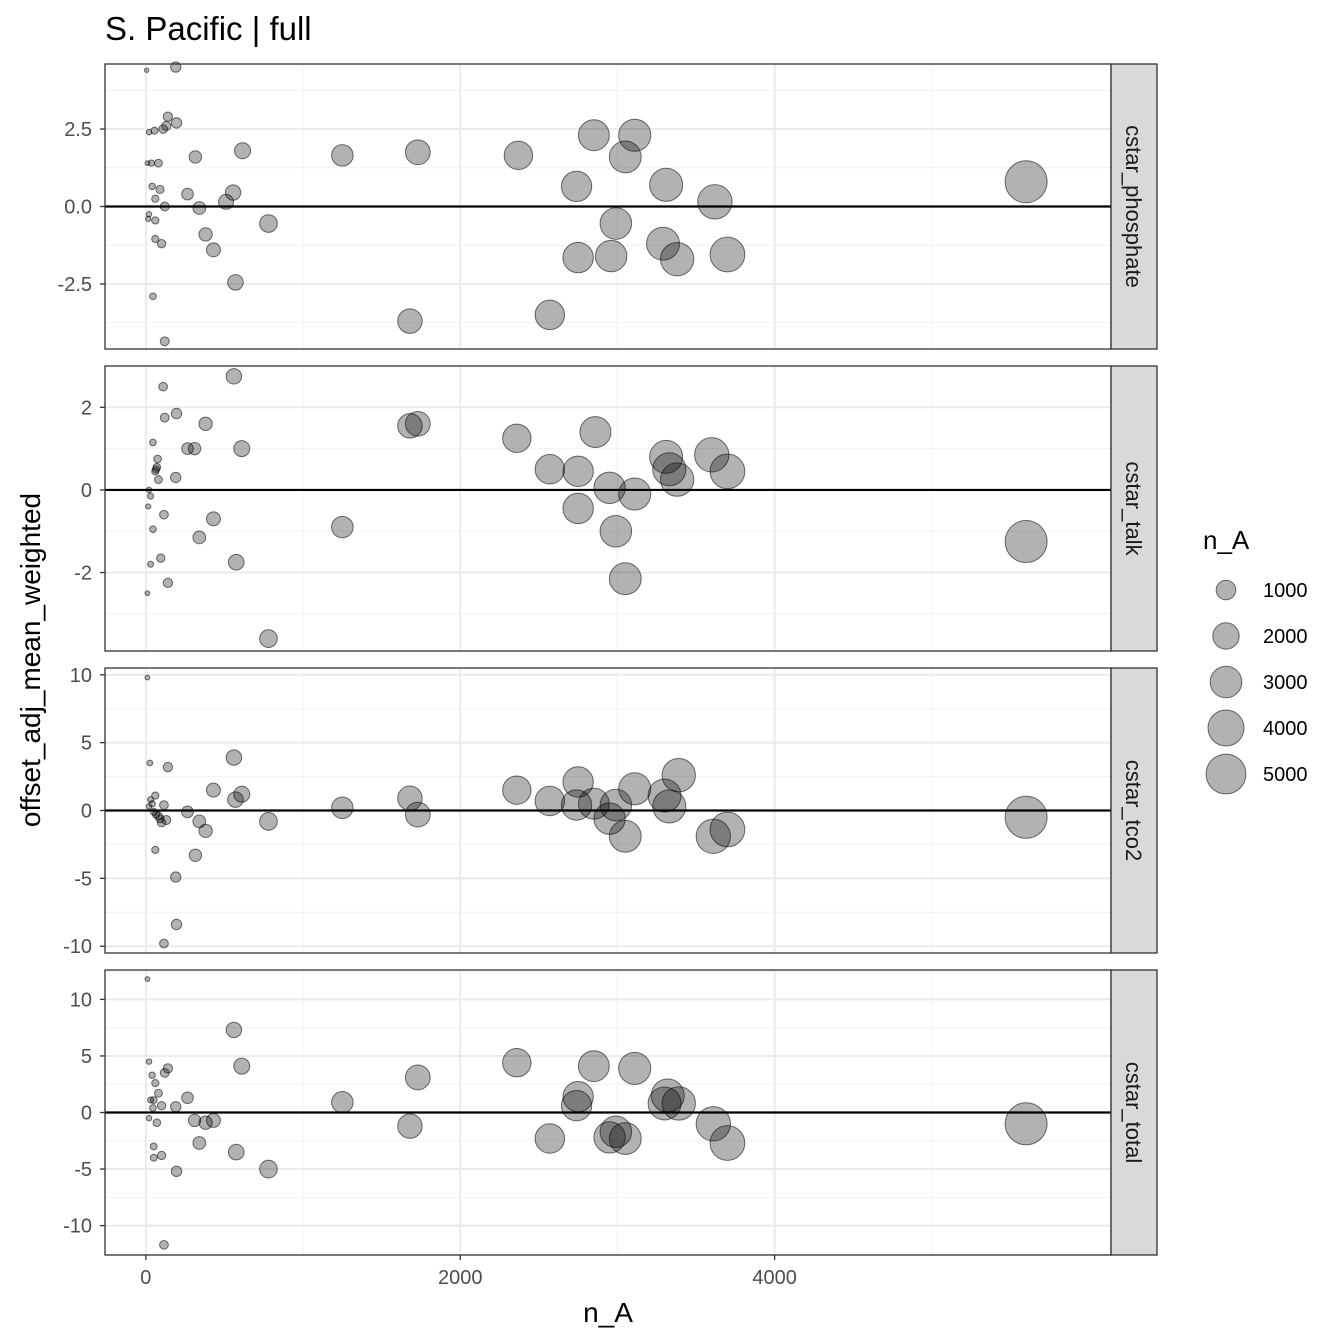 This screenshot has height=1344, width=1344. I want to click on y-tick-label: -2, so click(83, 574).